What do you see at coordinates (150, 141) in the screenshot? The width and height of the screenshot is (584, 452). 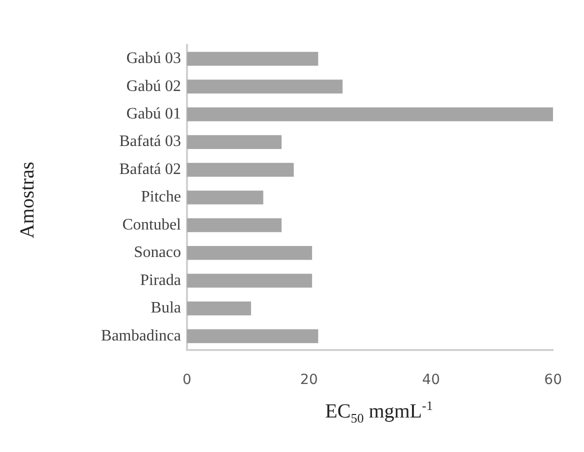 I see `y-tick-label: Bafatá 03` at bounding box center [150, 141].